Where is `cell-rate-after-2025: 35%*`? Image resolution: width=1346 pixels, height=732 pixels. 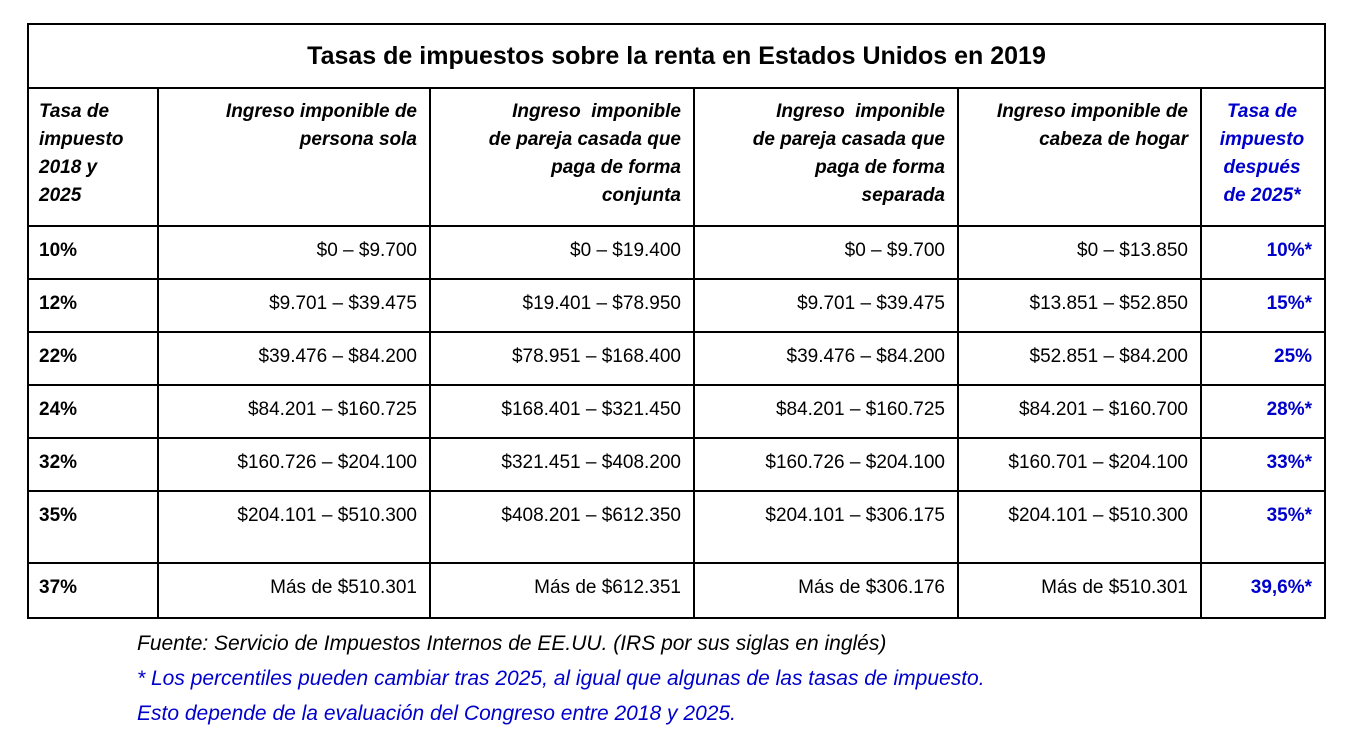
cell-rate-after-2025: 35%* is located at coordinates (1263, 527).